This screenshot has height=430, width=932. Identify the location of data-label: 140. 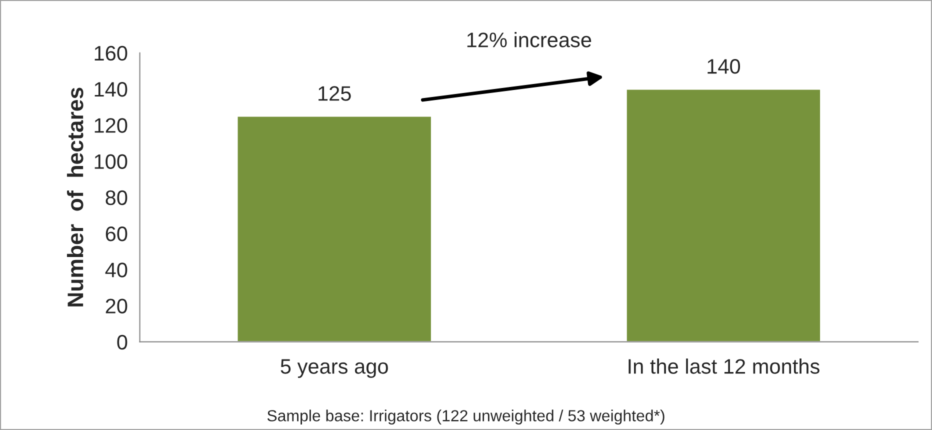
(724, 66).